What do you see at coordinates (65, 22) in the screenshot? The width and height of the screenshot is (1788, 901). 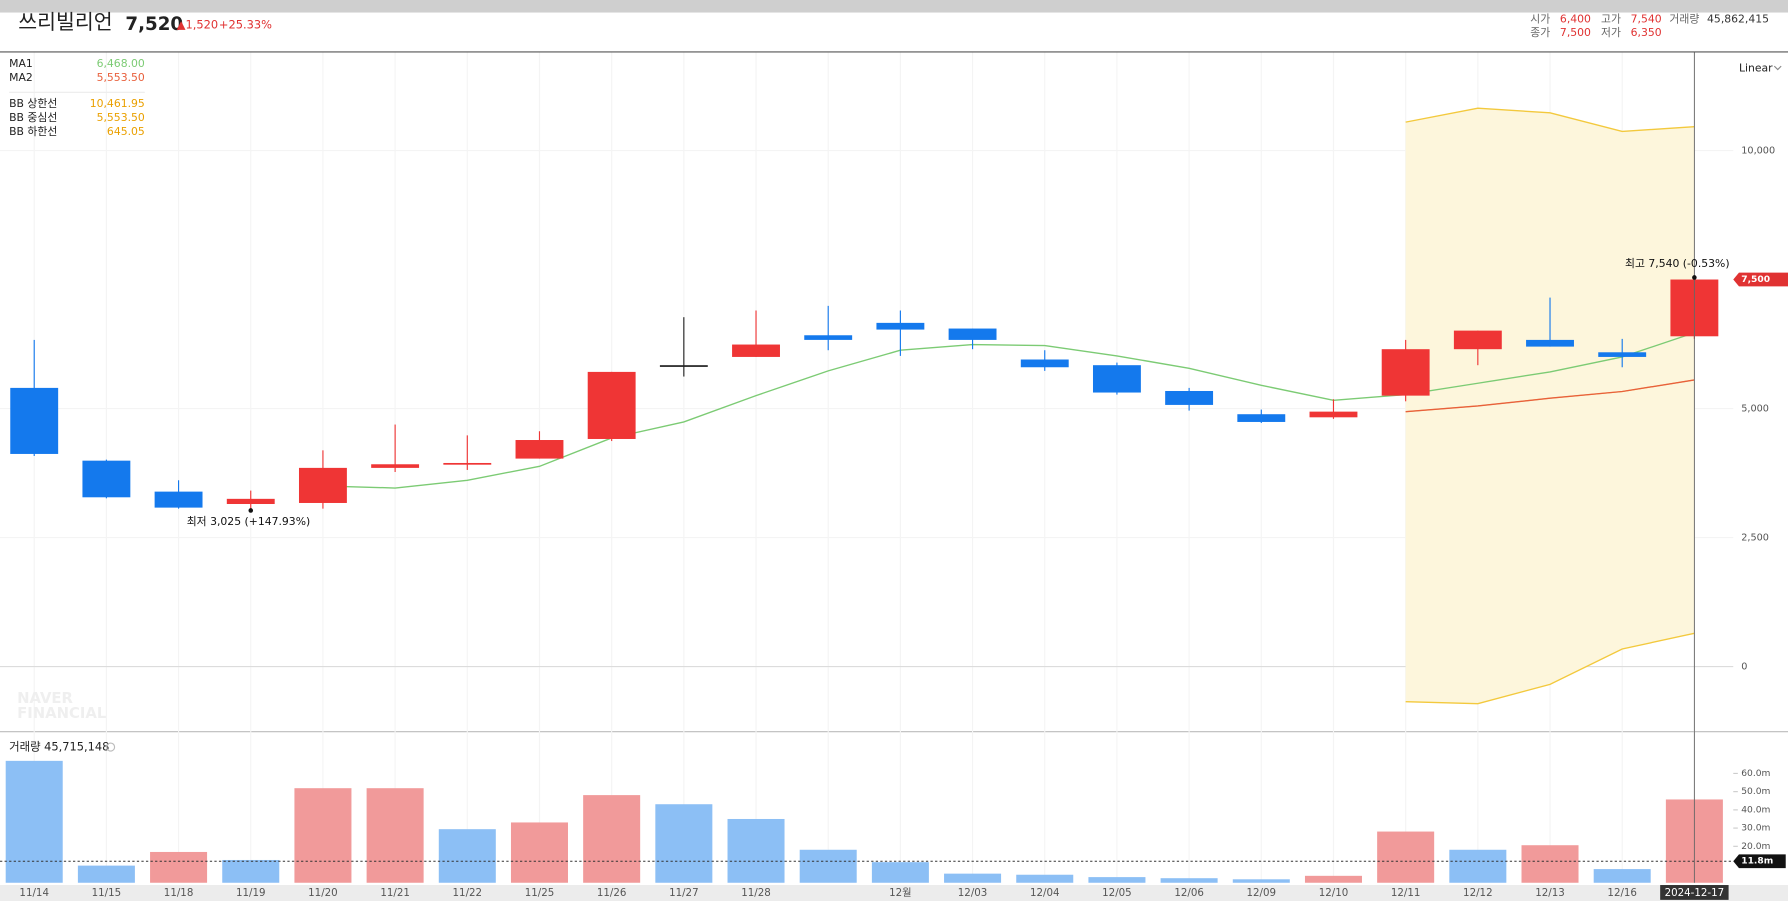 I see `stock-name: 쓰리빌리언` at bounding box center [65, 22].